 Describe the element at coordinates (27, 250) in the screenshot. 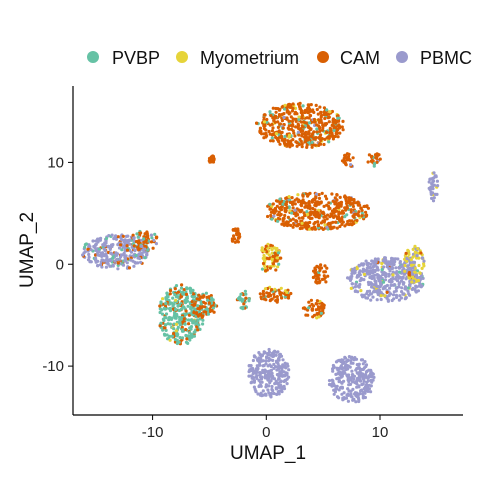

I see `y-axis-title: UMAP_2` at that location.